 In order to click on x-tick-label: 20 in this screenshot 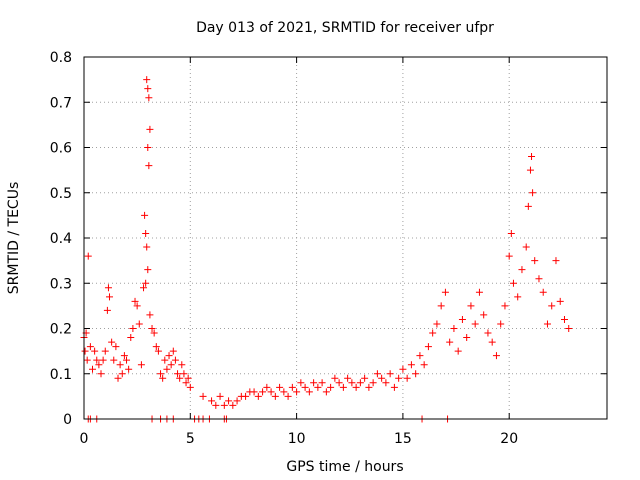, I will do `click(509, 439)`.